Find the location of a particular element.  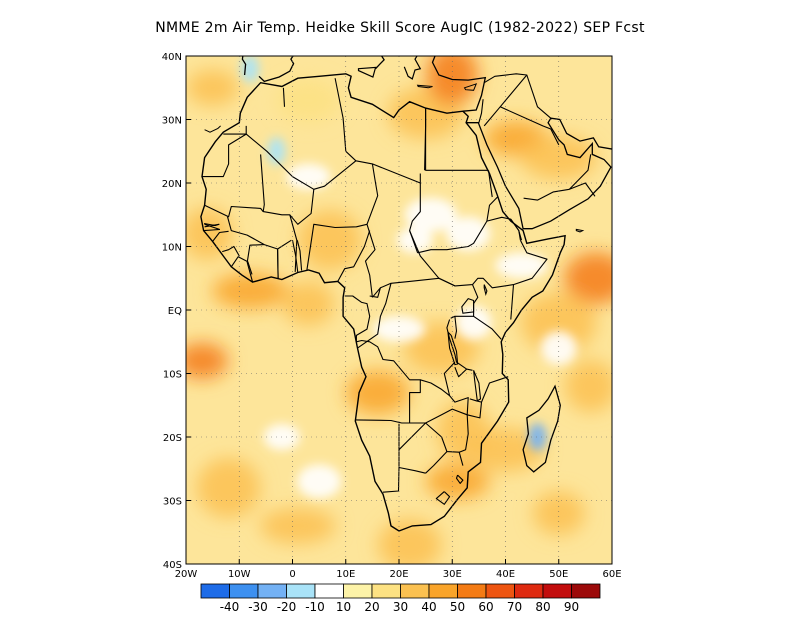

spain-south-coastline is located at coordinates (276, 69).